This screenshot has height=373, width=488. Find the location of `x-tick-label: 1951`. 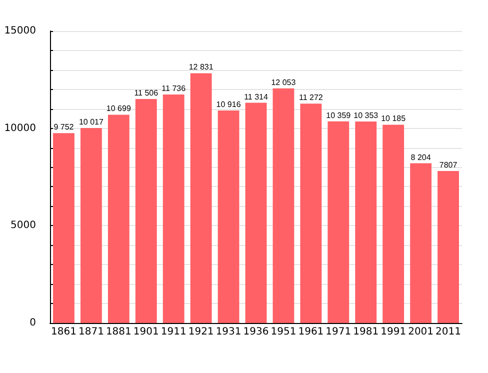

x-tick-label: 1951 is located at coordinates (283, 332).